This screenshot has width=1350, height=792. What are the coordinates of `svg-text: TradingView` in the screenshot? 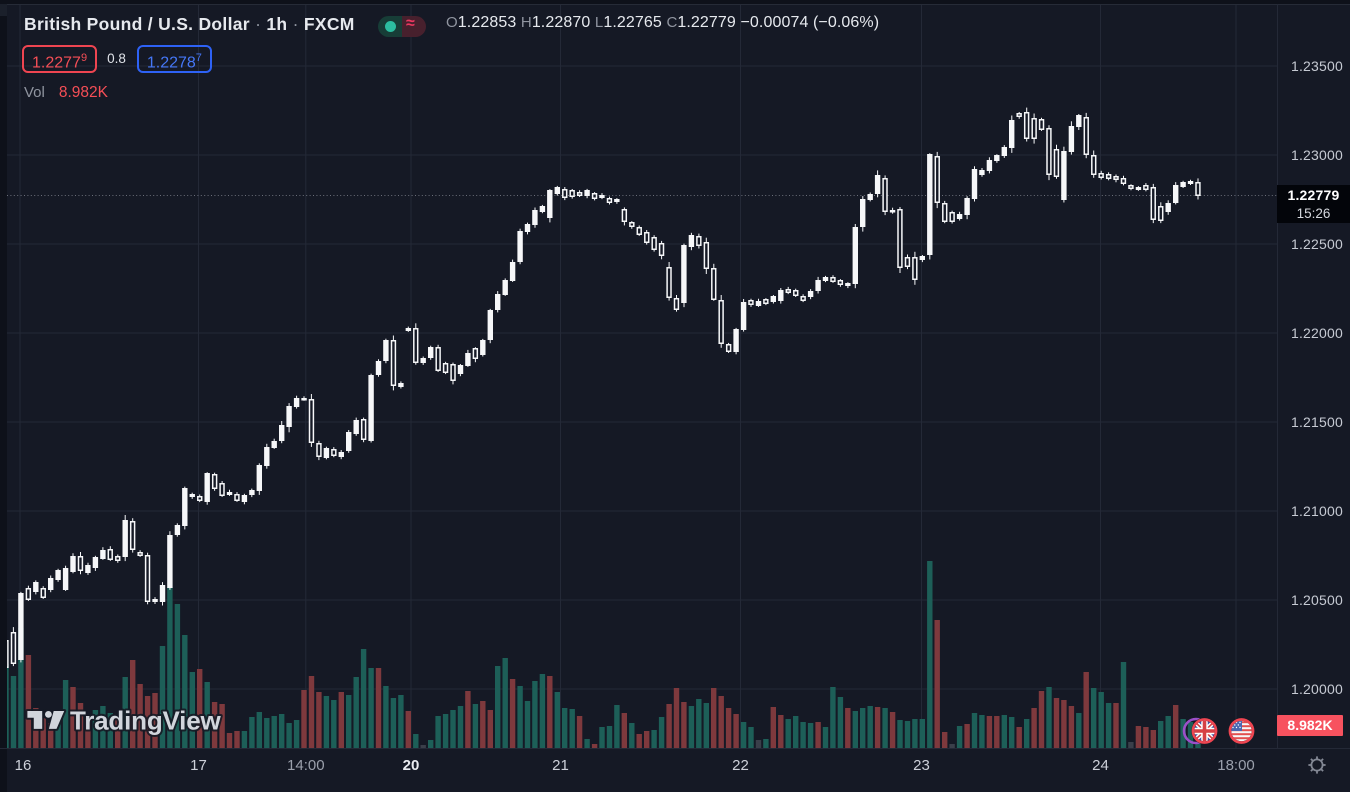 It's located at (145, 721).